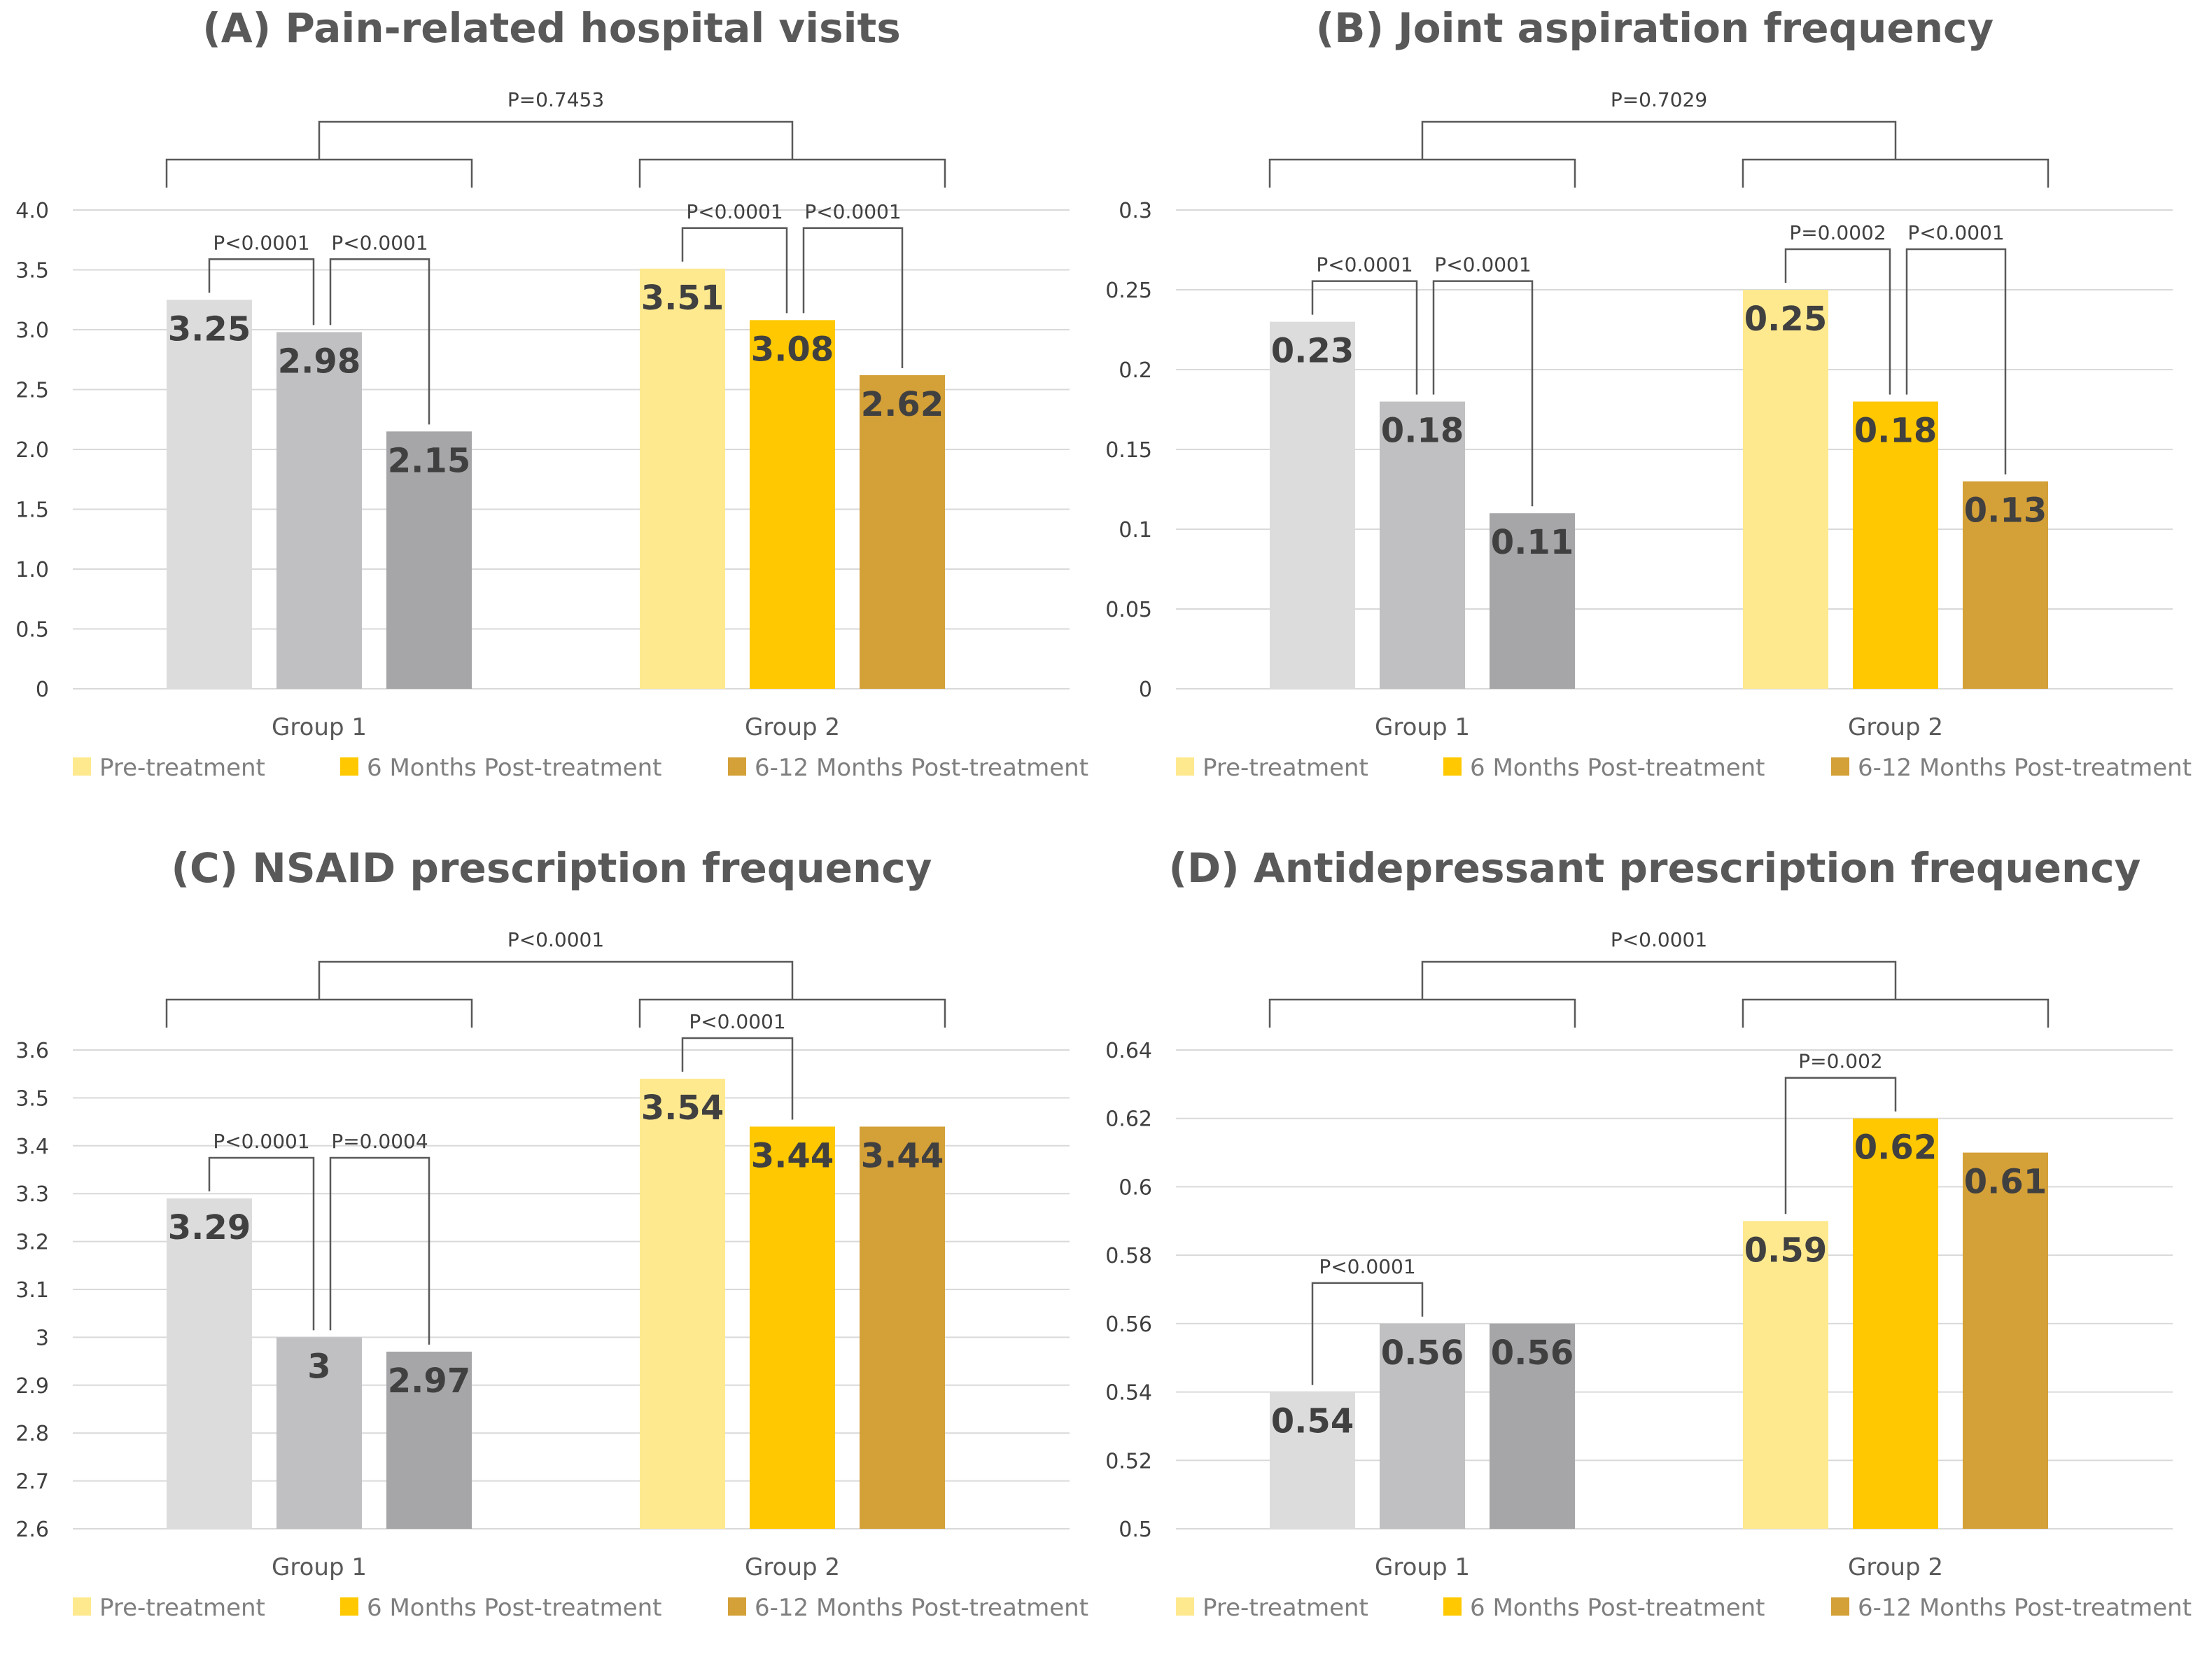  What do you see at coordinates (32, 1290) in the screenshot?
I see `y-tick-label: 3.1` at bounding box center [32, 1290].